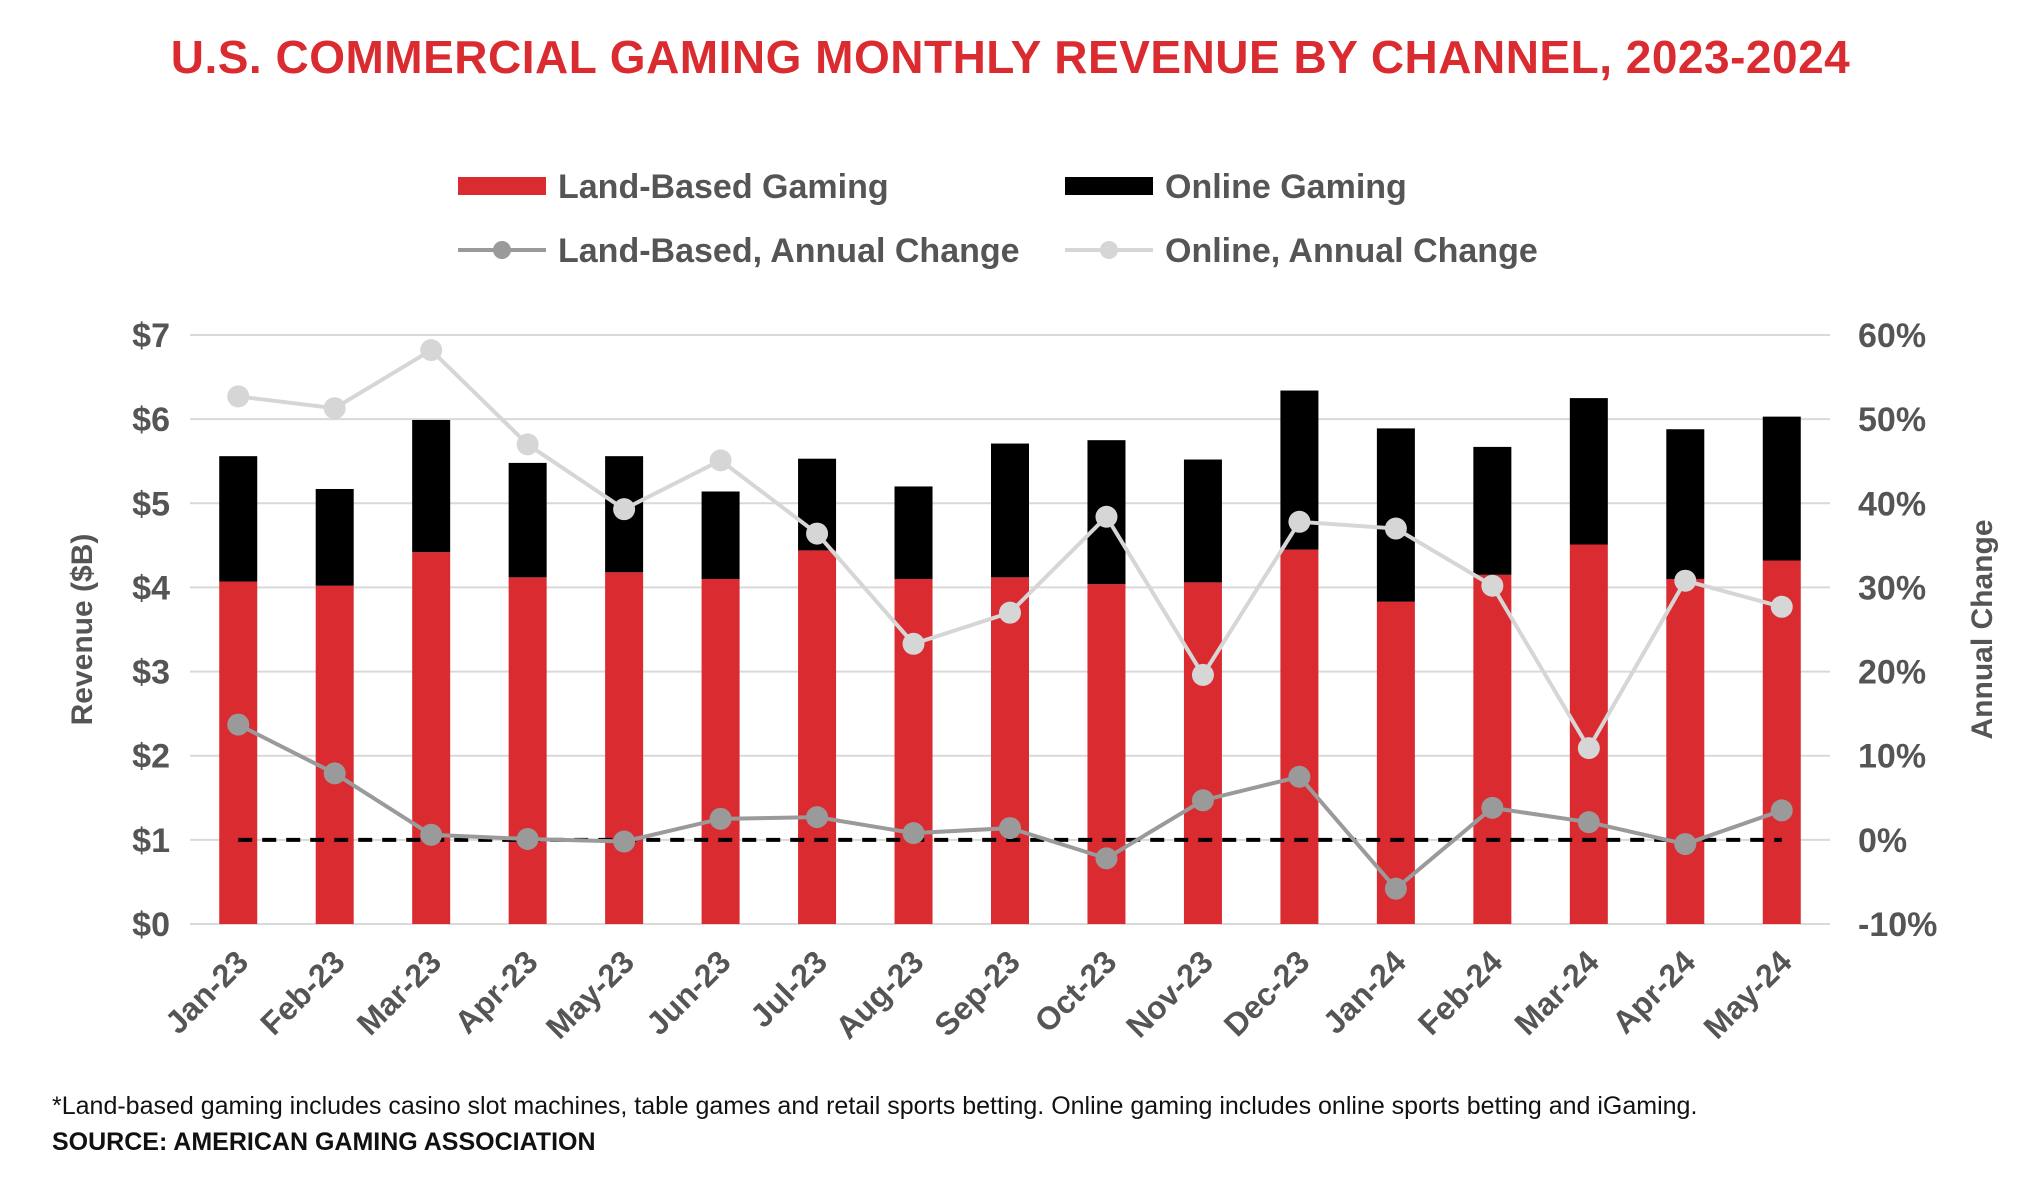  I want to click on y2-tick-label: 40%, so click(1892, 504).